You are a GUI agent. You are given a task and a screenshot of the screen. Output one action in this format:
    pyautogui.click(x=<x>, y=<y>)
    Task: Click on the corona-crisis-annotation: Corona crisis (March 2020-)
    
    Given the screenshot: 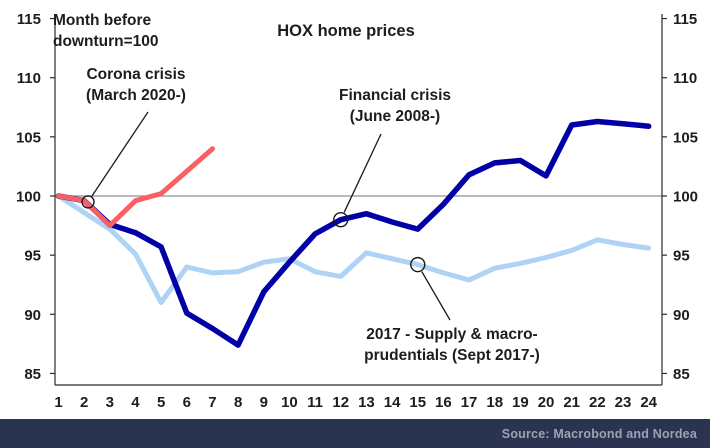 What is the action you would take?
    pyautogui.click(x=136, y=85)
    